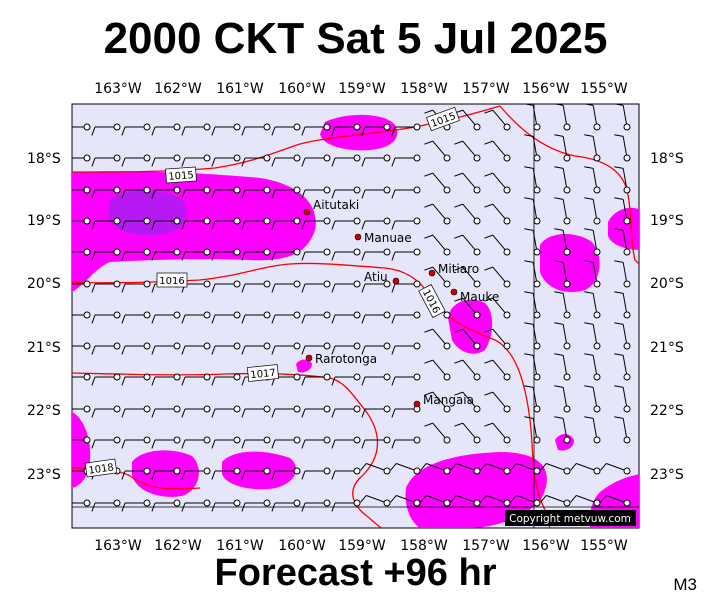  I want to click on copyright-box, so click(570, 518).